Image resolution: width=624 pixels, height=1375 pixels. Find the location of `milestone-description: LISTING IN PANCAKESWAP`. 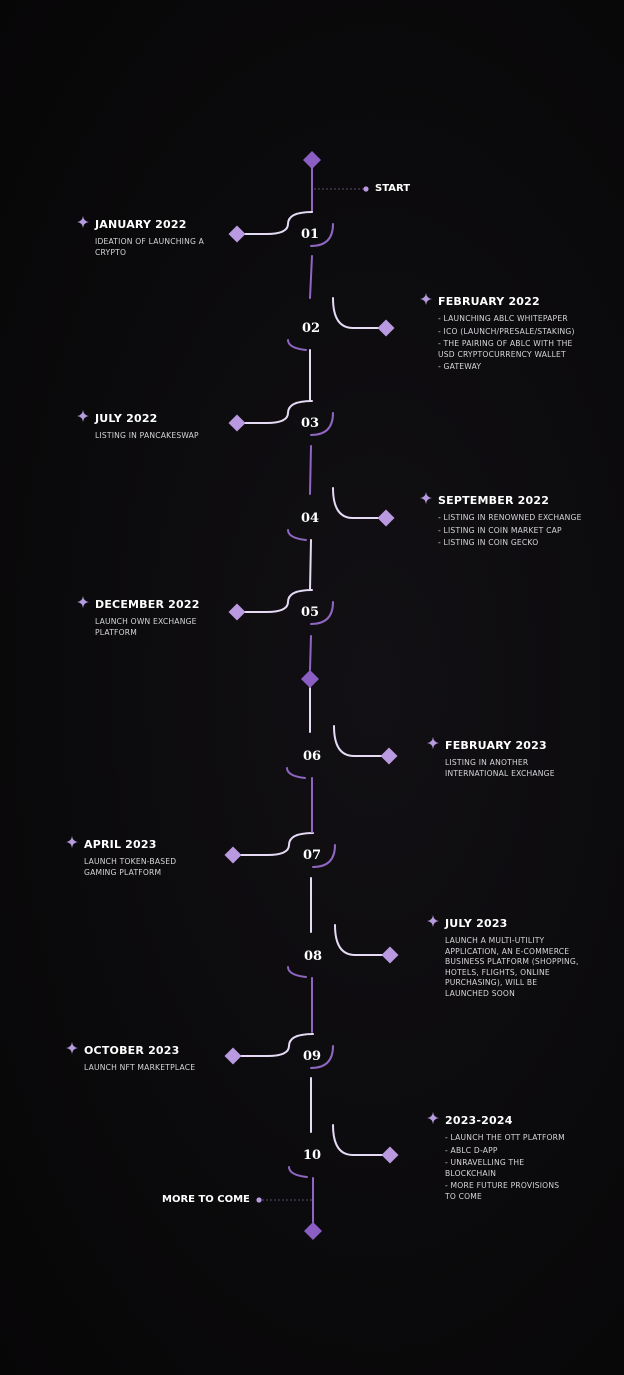

milestone-description: LISTING IN PANCAKESWAP is located at coordinates (147, 436).